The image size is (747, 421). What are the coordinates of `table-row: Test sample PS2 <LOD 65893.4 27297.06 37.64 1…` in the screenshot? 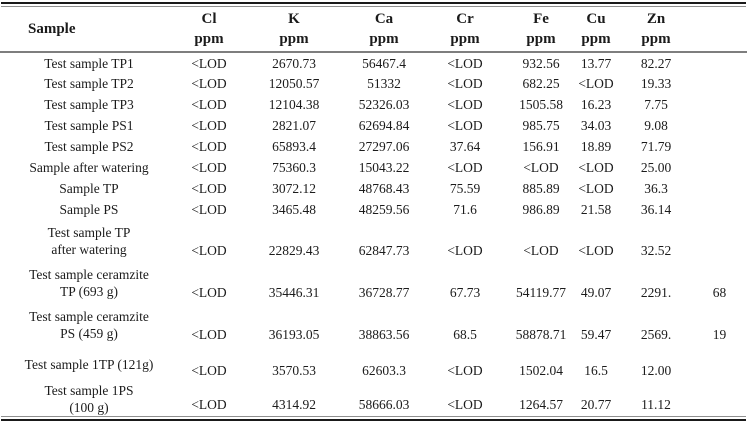 It's located at (373, 146).